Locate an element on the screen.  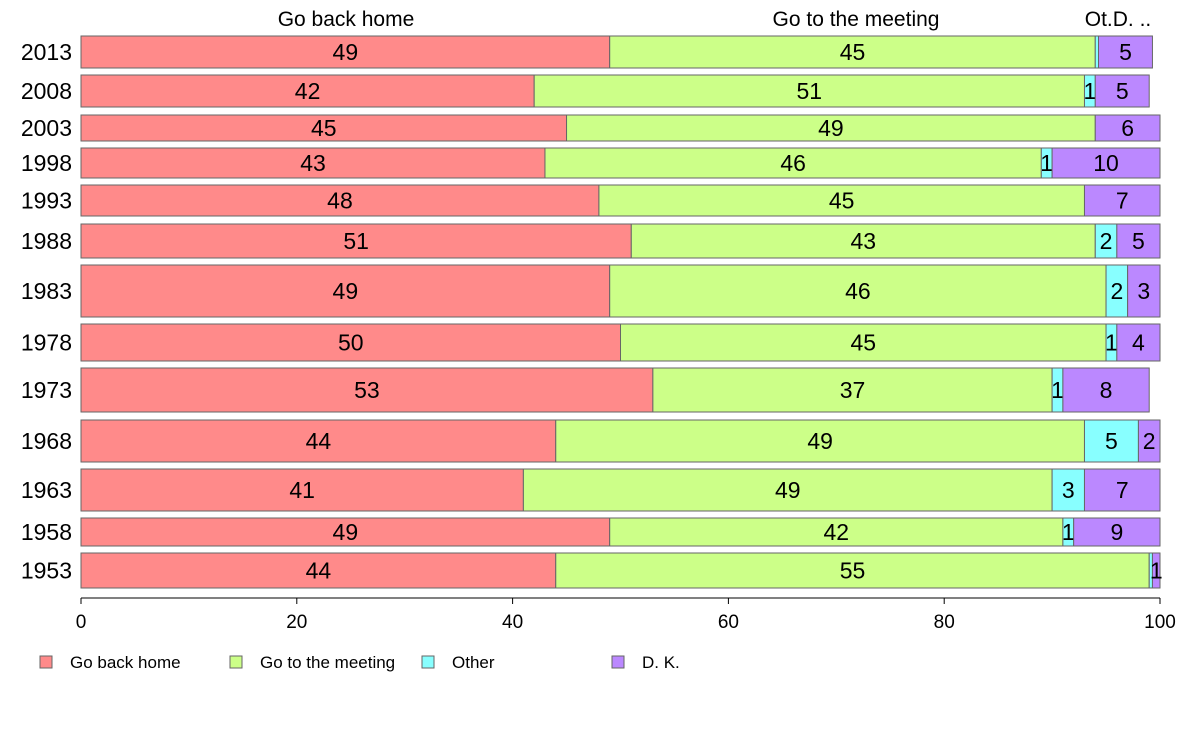
year-label-1958: 1958 is located at coordinates (46, 532).